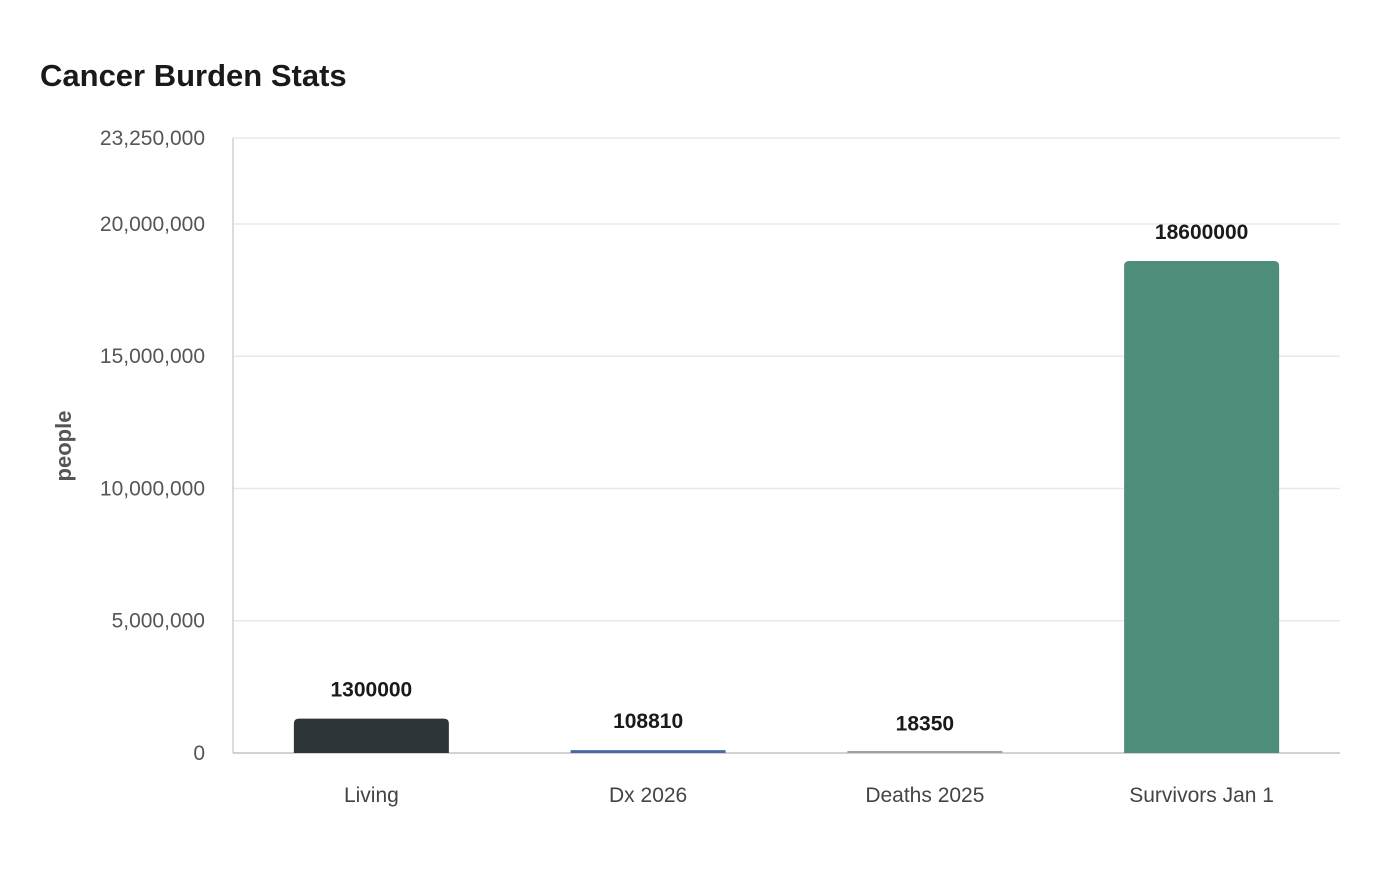 The image size is (1400, 880). I want to click on y-tick-label: 20,000,000, so click(152, 224).